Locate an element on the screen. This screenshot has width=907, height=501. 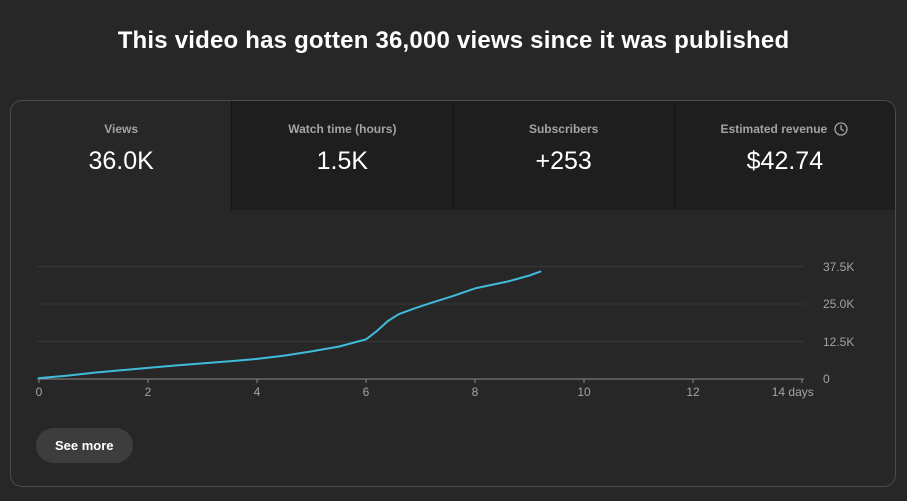
metric-tab-value: 1.5K is located at coordinates (342, 161).